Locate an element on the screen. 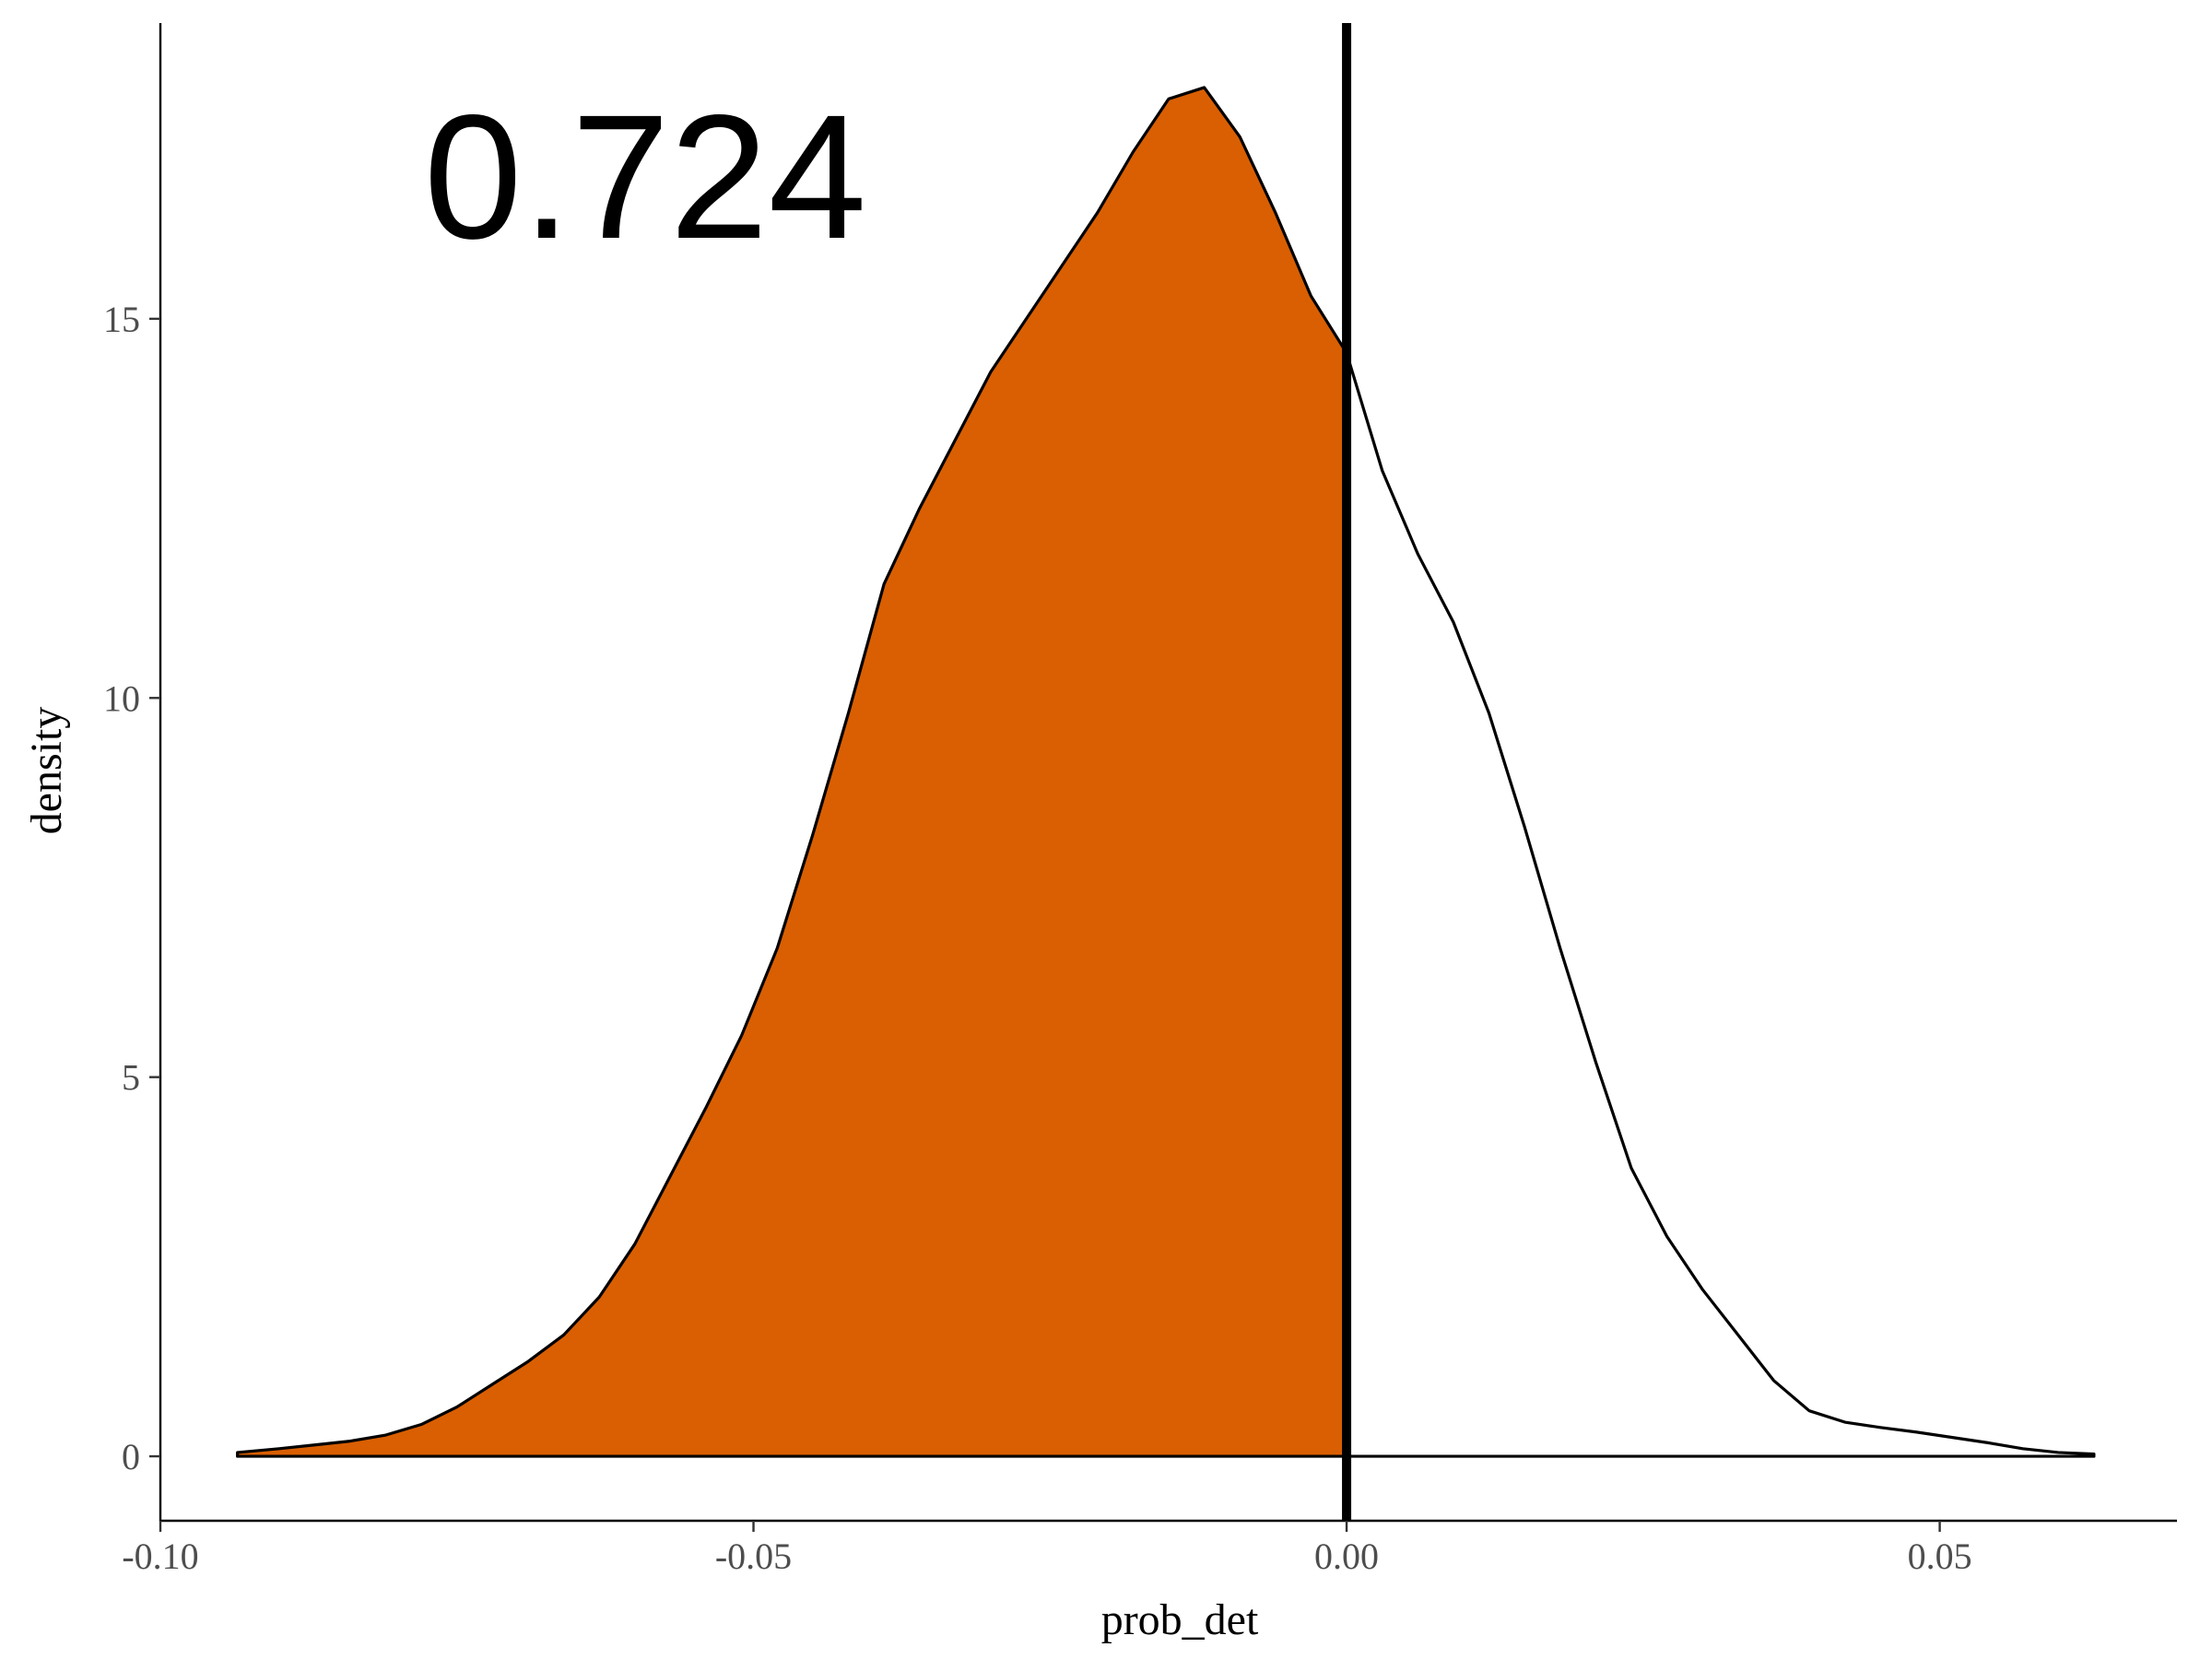 The width and height of the screenshot is (2212, 1659). y-tick-label: 0 is located at coordinates (131, 1456).